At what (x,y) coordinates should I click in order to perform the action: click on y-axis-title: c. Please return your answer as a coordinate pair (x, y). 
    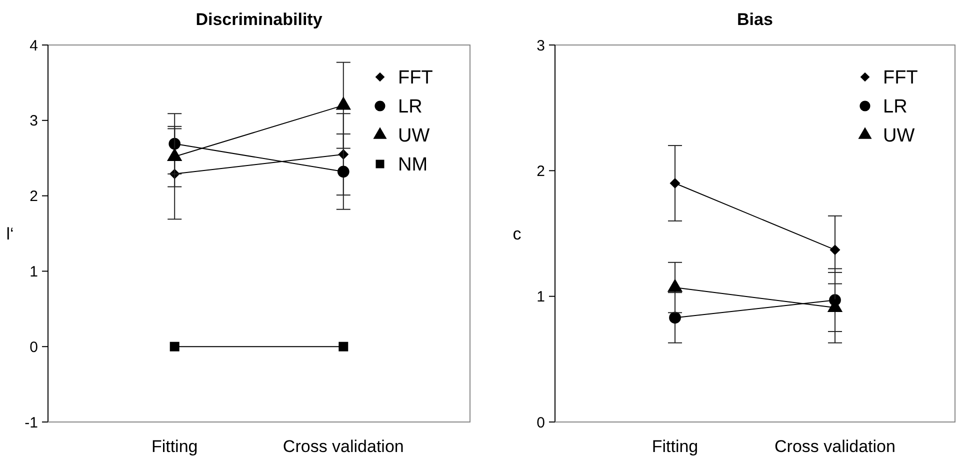
    Looking at the image, I should click on (517, 234).